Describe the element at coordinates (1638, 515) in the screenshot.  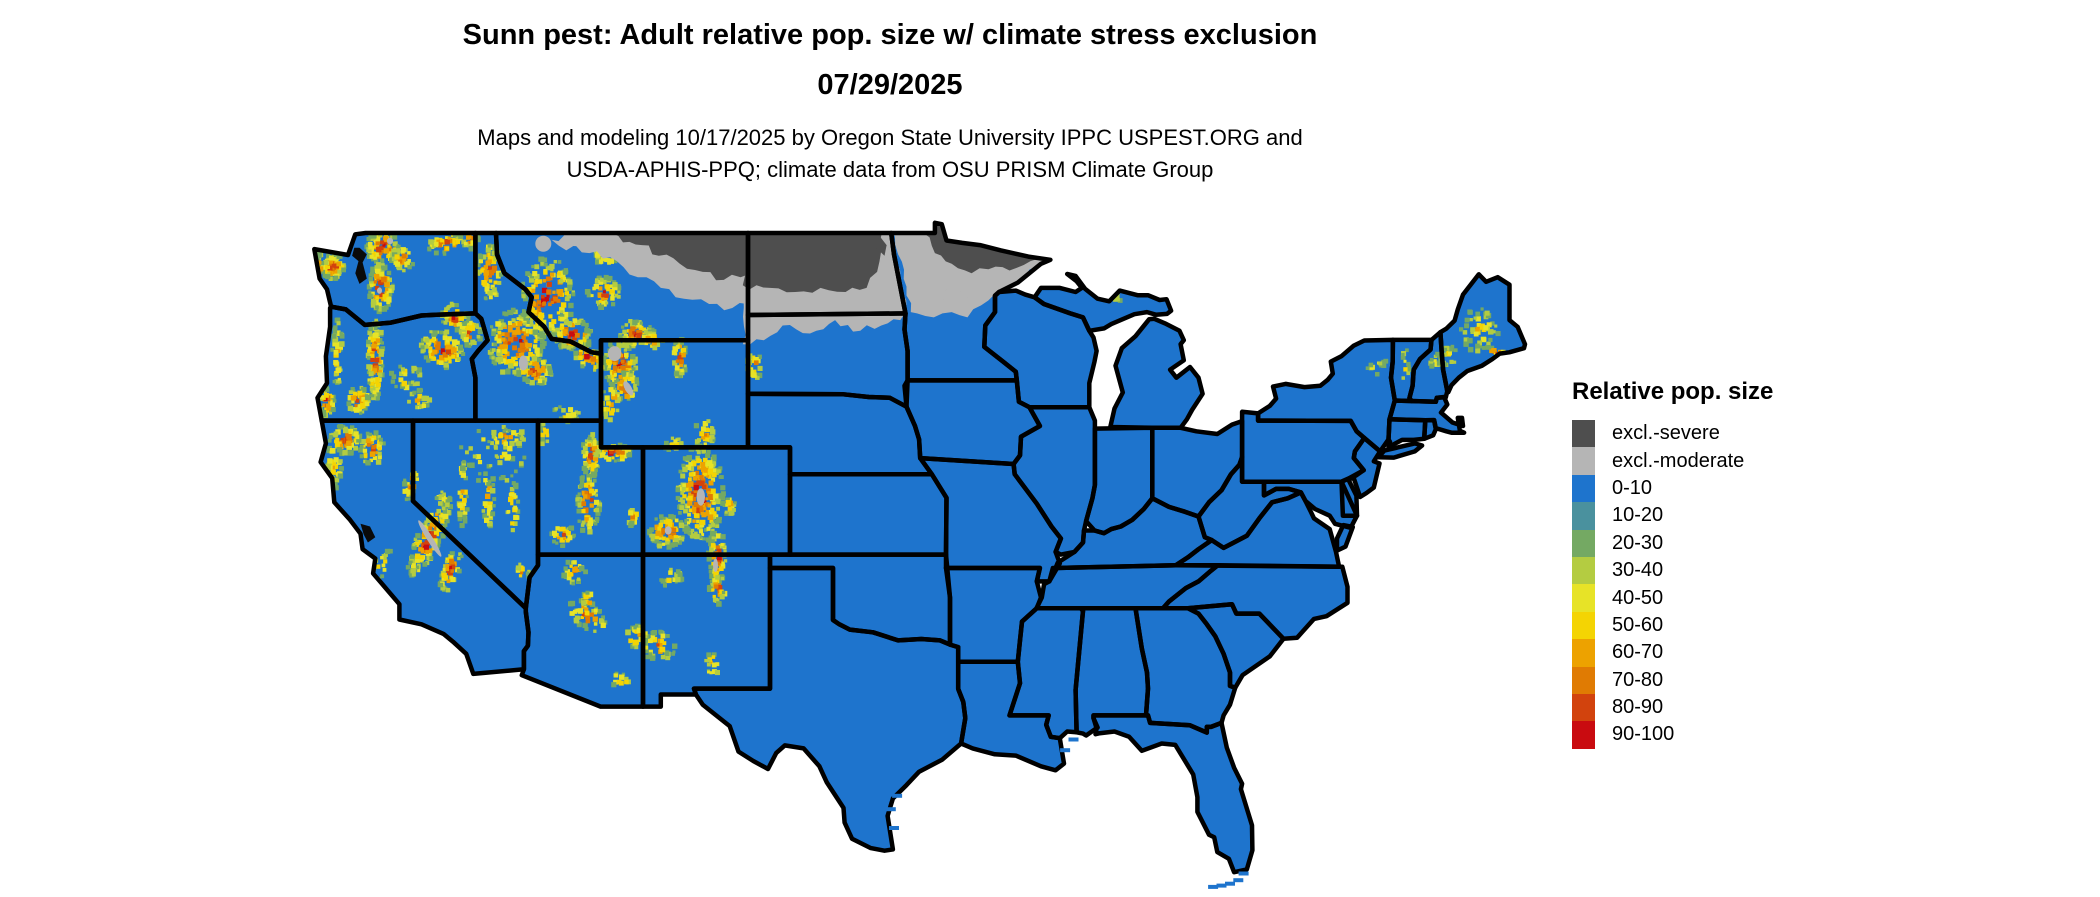
I see `legend-label: 10-20` at that location.